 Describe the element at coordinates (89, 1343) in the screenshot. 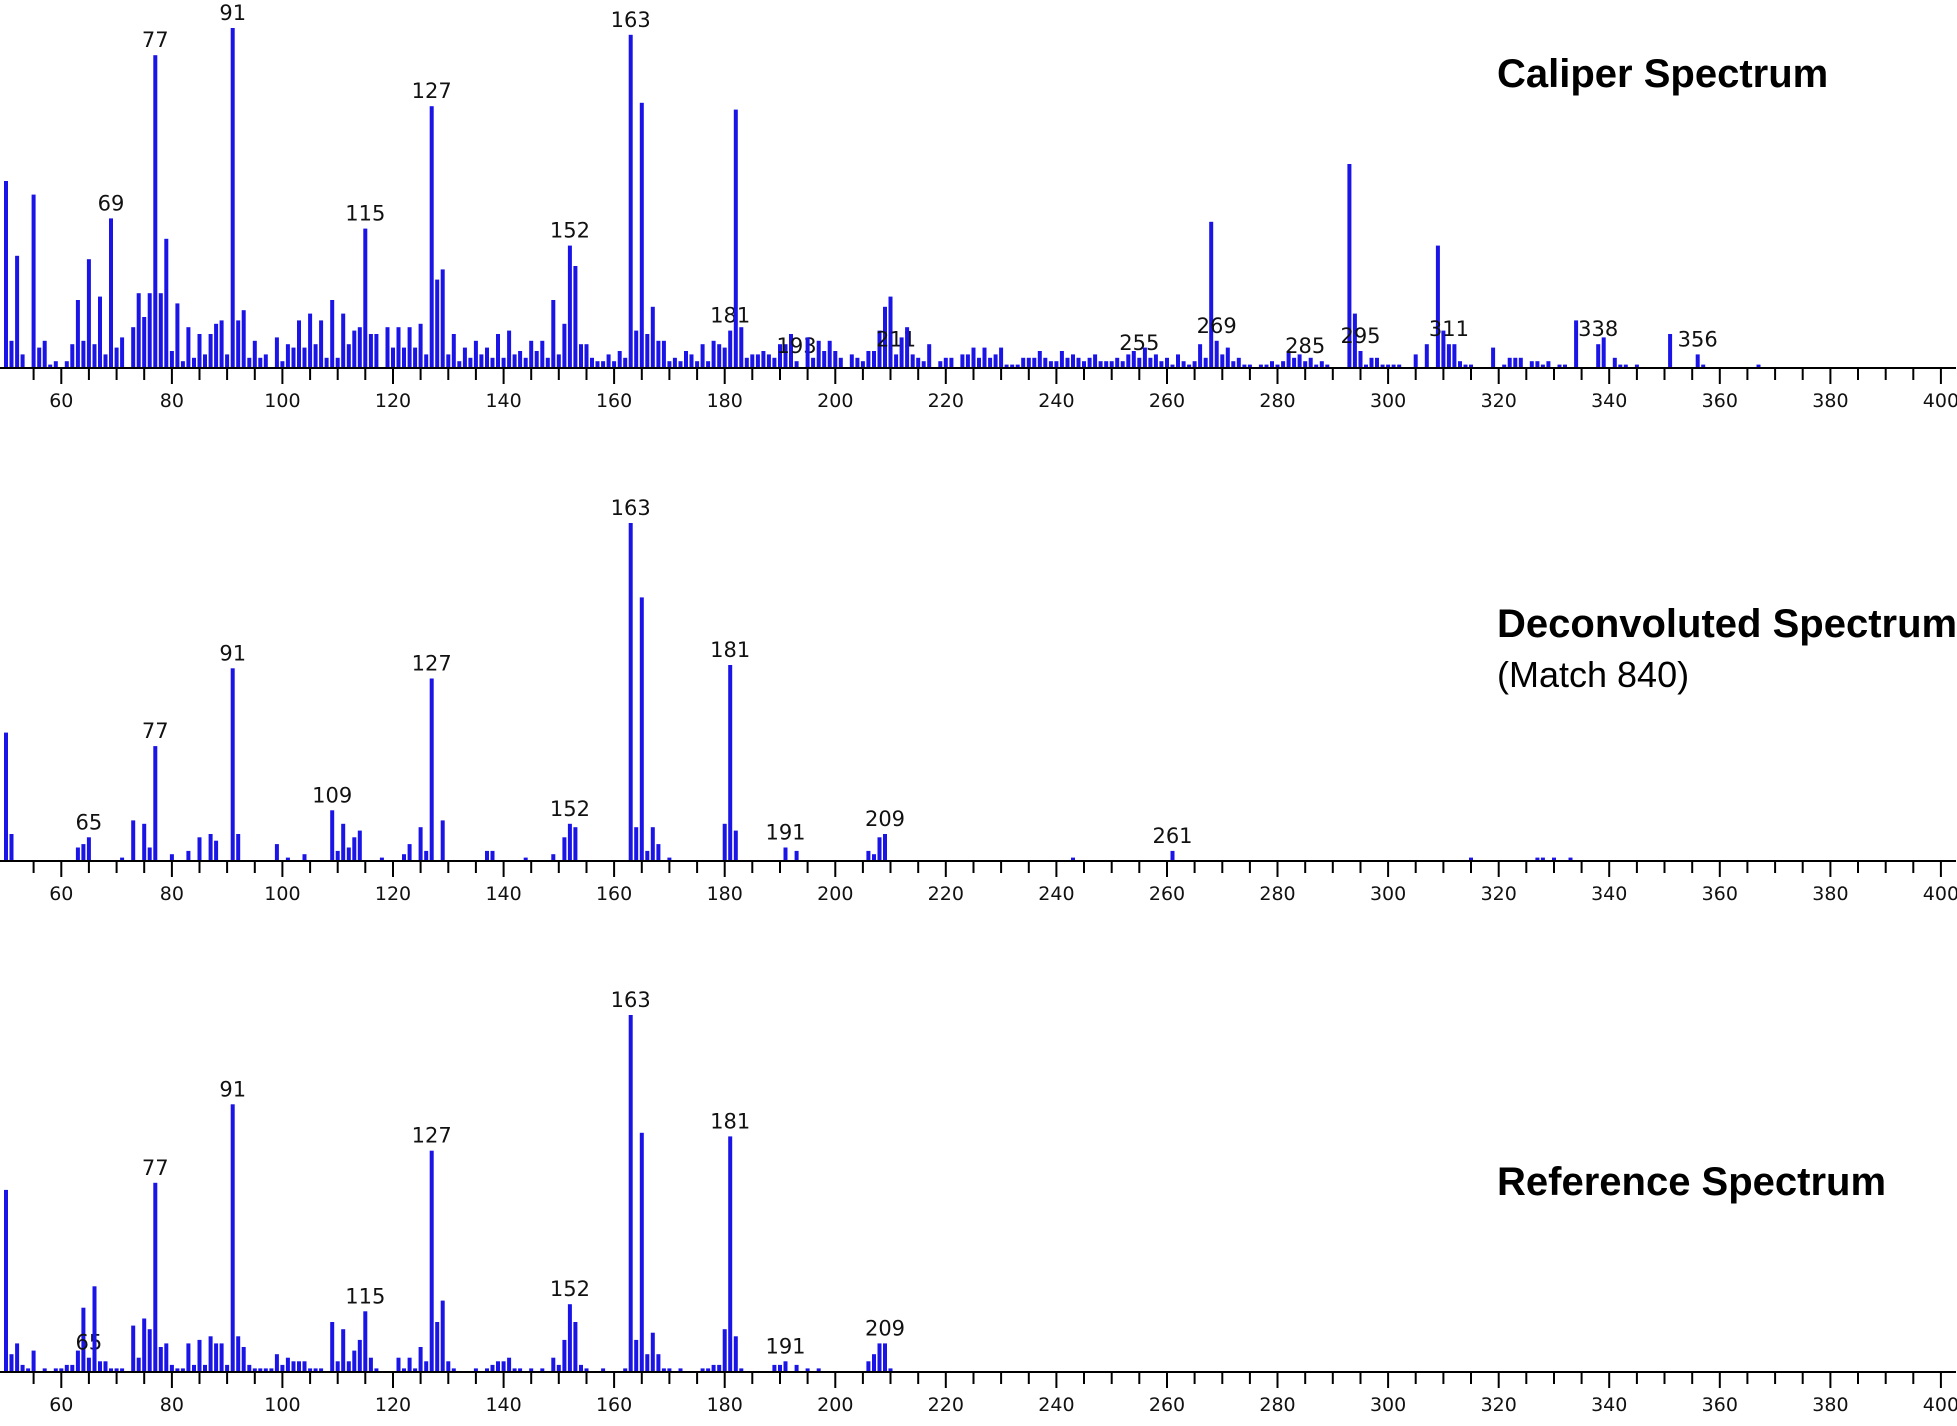

I see `peak-label: 65` at that location.